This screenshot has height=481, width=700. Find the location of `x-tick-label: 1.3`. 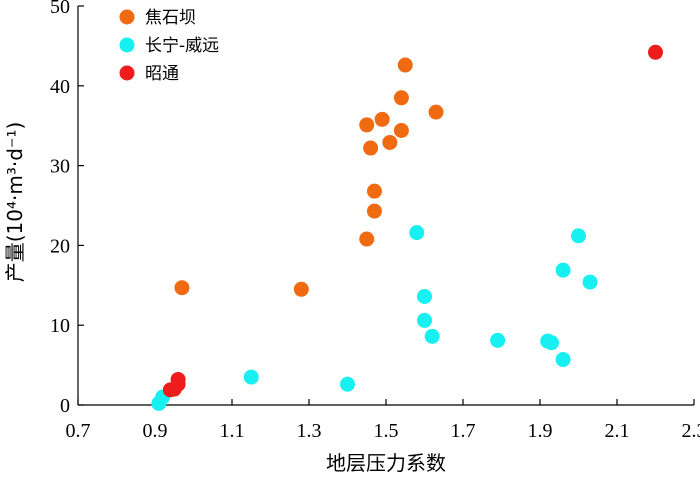

x-tick-label: 1.3 is located at coordinates (309, 431).